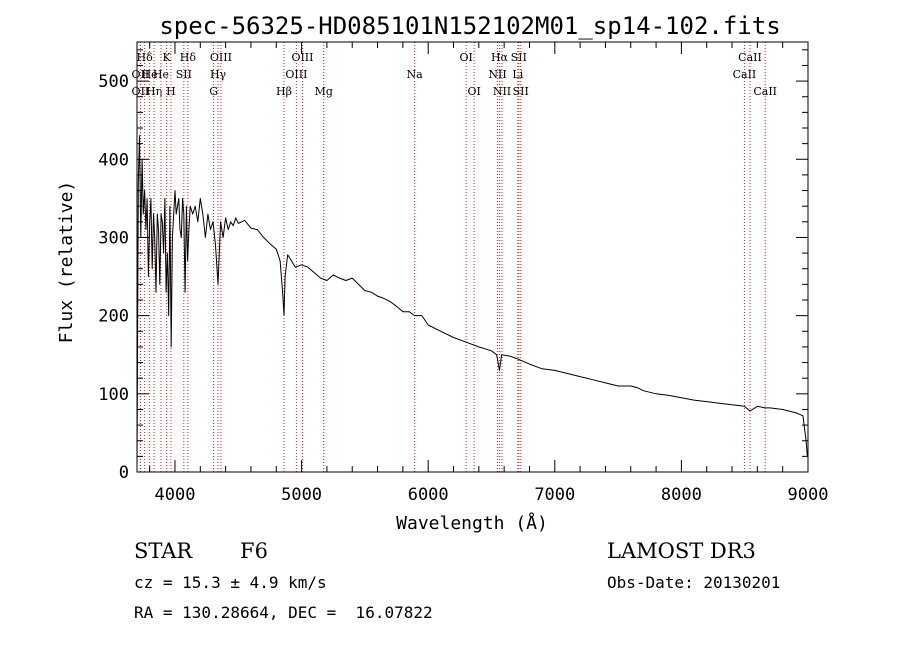  What do you see at coordinates (113, 160) in the screenshot?
I see `y-tick-label-400: 400` at bounding box center [113, 160].